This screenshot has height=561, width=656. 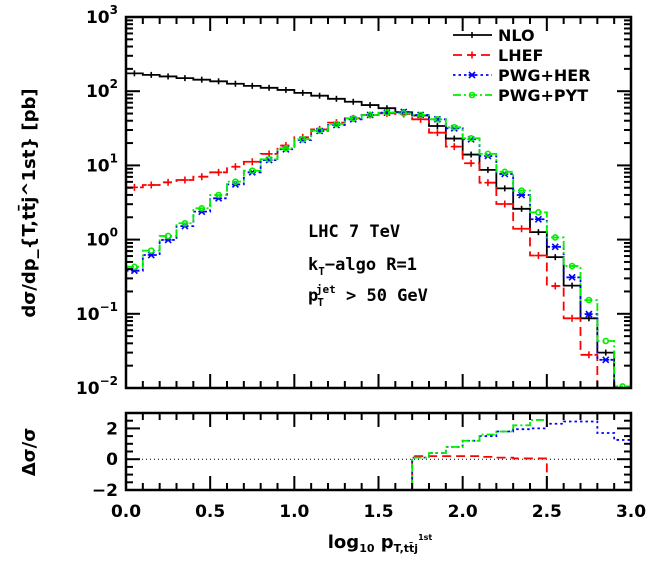 What do you see at coordinates (516, 35) in the screenshot?
I see `legend-label: NLO` at bounding box center [516, 35].